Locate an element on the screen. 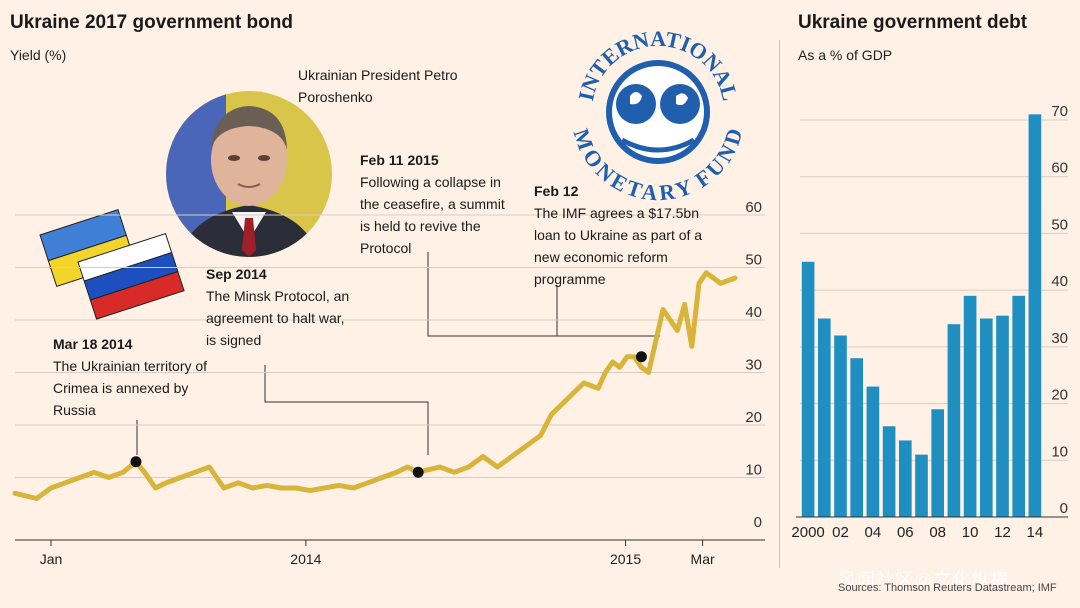  debt-y-tick-label: 0 is located at coordinates (1064, 508).